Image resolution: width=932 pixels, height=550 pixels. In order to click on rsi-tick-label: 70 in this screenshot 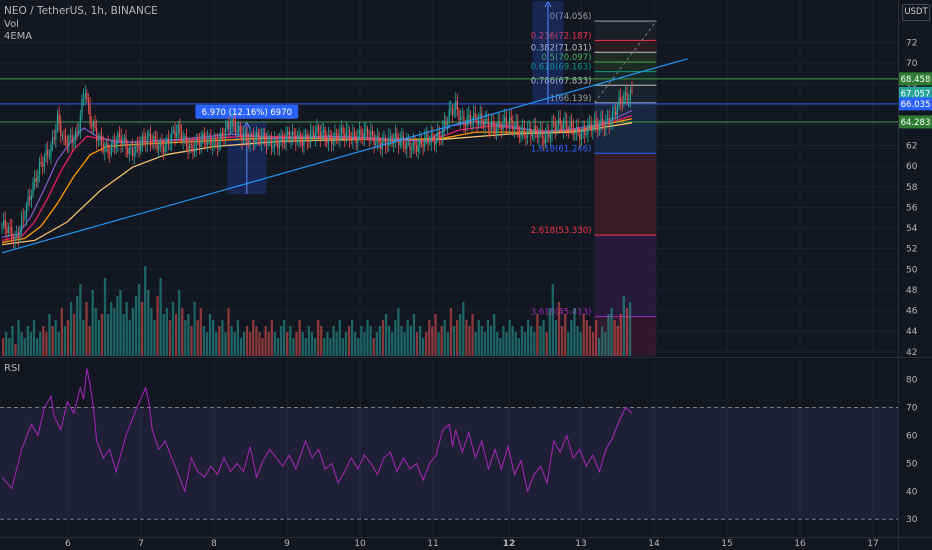, I will do `click(912, 408)`.